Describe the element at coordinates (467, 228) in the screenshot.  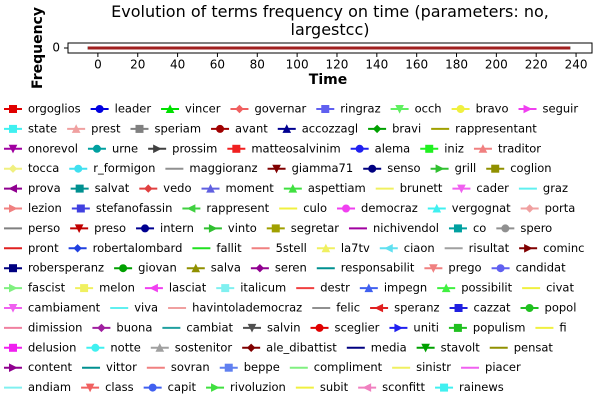
I see `legend-item: co` at that location.